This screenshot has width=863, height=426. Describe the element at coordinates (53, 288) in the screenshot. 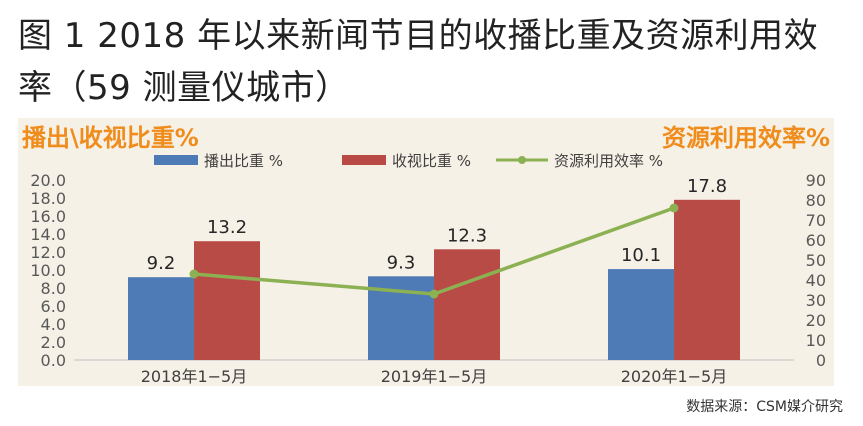

I see `left-axis-tick: 8.0` at that location.